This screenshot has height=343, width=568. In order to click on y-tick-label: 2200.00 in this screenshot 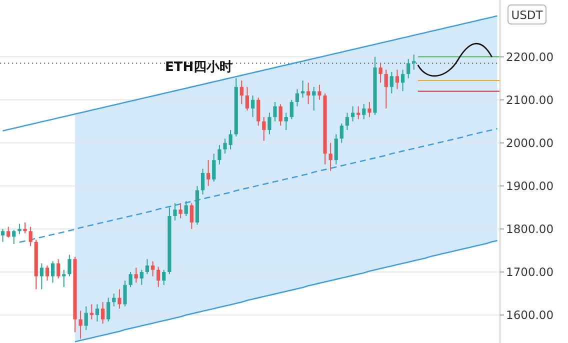, I will do `click(530, 57)`.